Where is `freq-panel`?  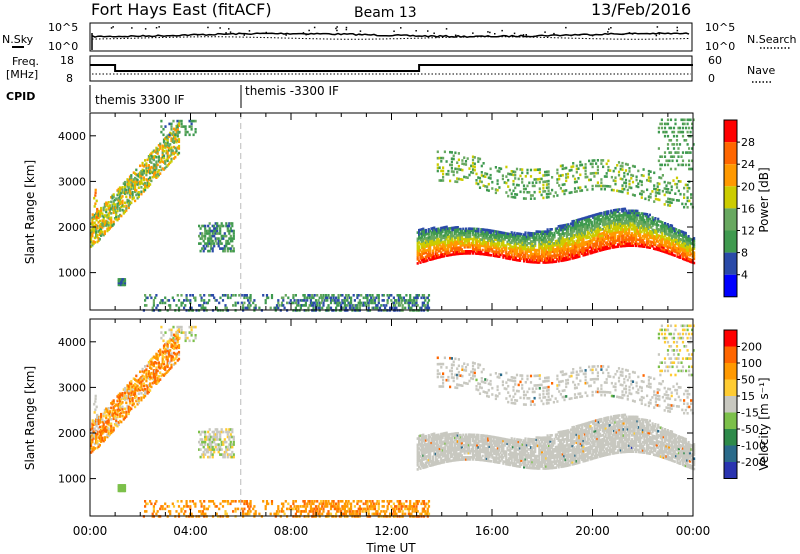
freq-panel is located at coordinates (391, 68).